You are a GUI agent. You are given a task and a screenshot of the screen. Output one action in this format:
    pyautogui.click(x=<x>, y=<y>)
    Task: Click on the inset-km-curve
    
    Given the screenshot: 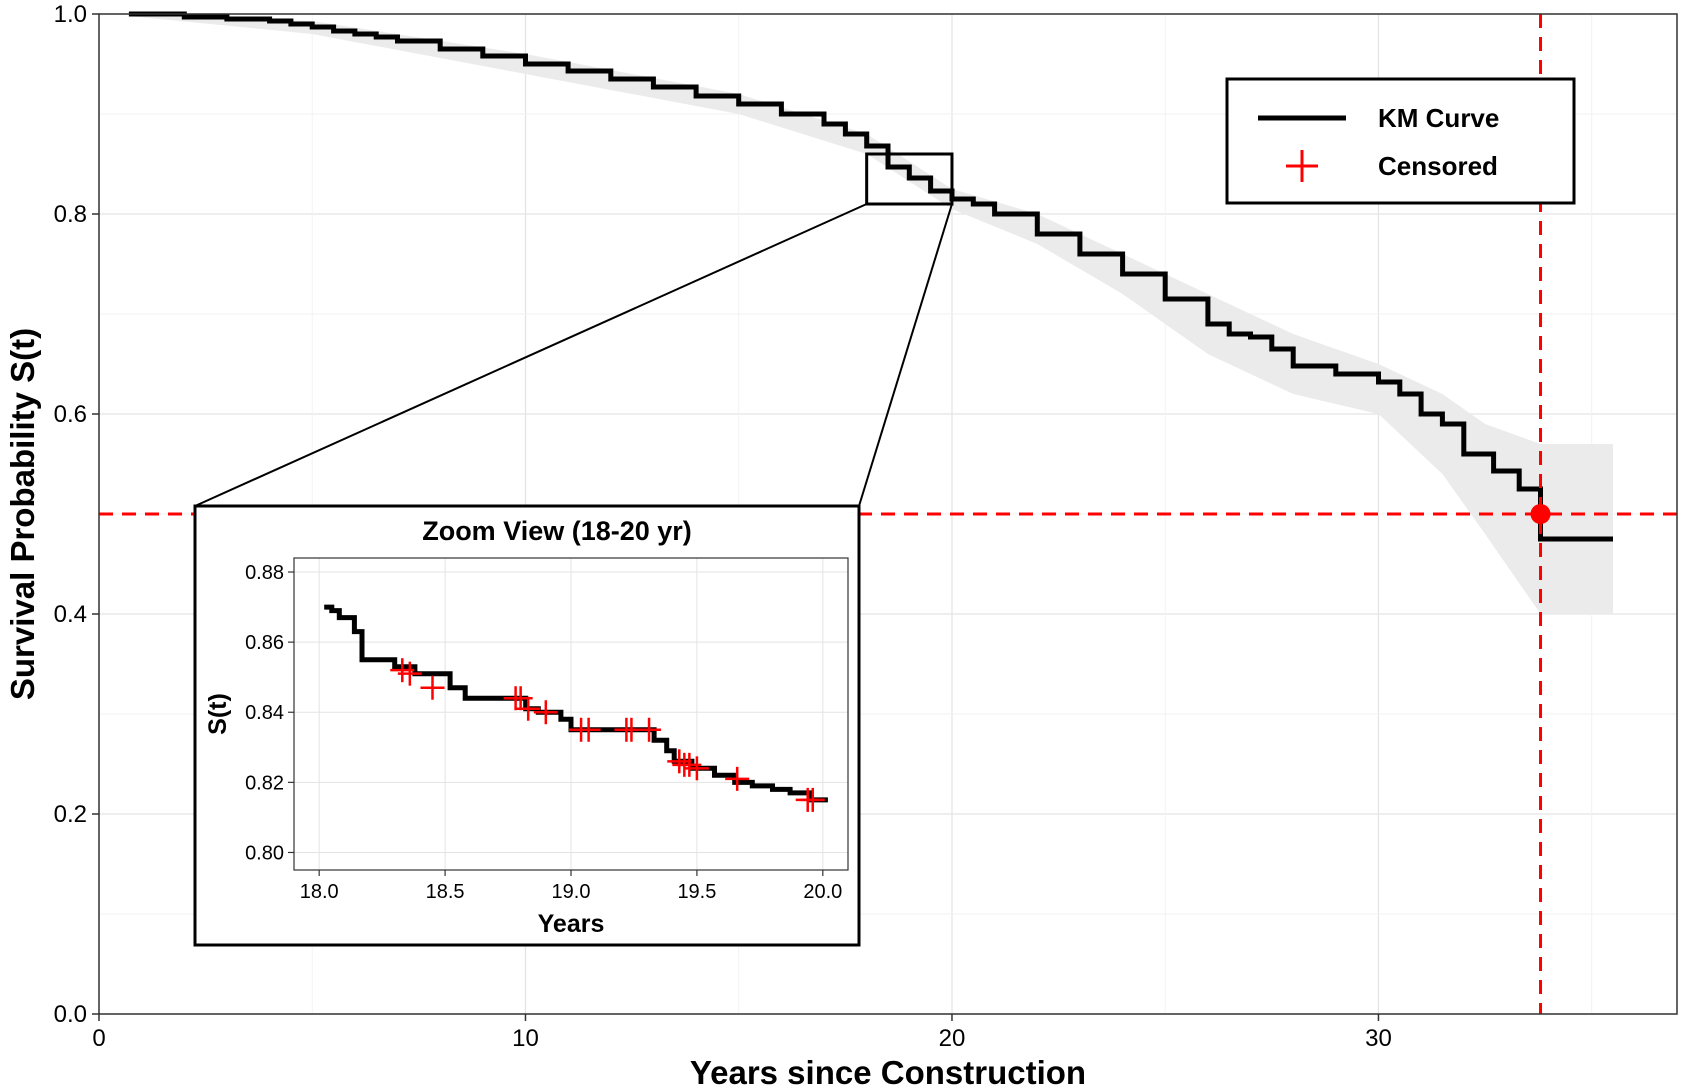 What is the action you would take?
    pyautogui.click(x=576, y=703)
    